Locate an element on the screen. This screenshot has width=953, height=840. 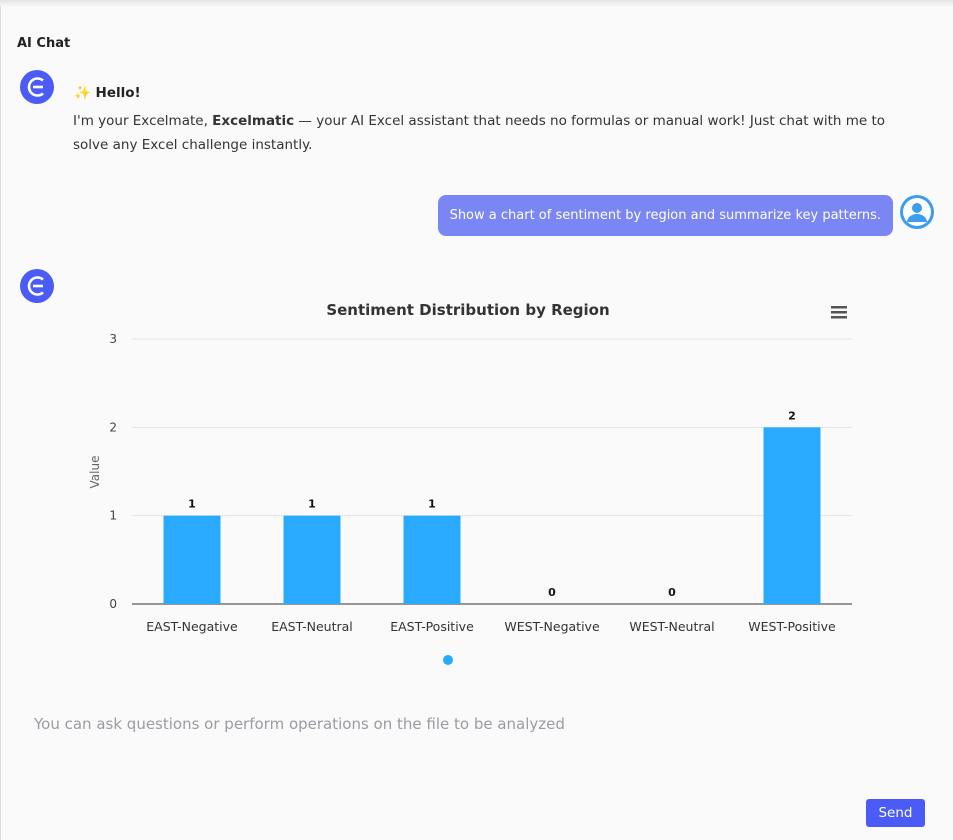
y-tick-label: 2 is located at coordinates (113, 427).